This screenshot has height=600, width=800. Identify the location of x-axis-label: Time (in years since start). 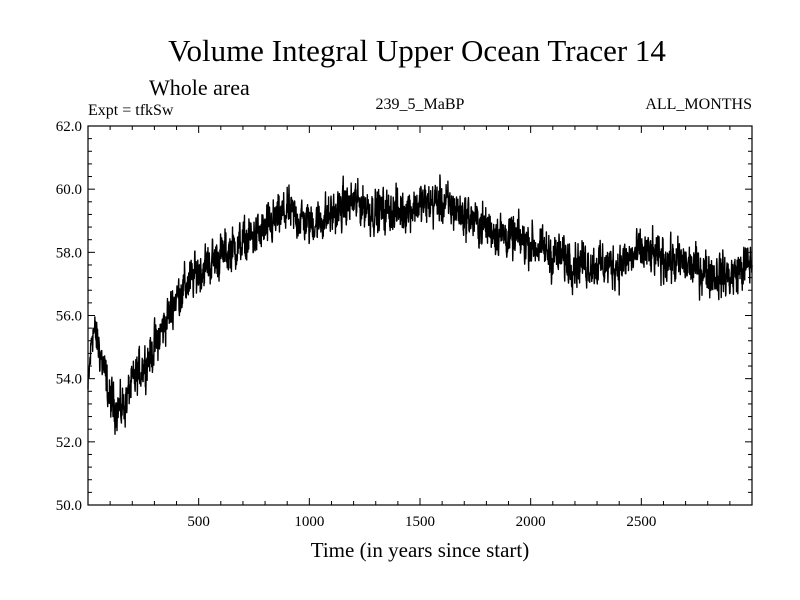
(420, 550).